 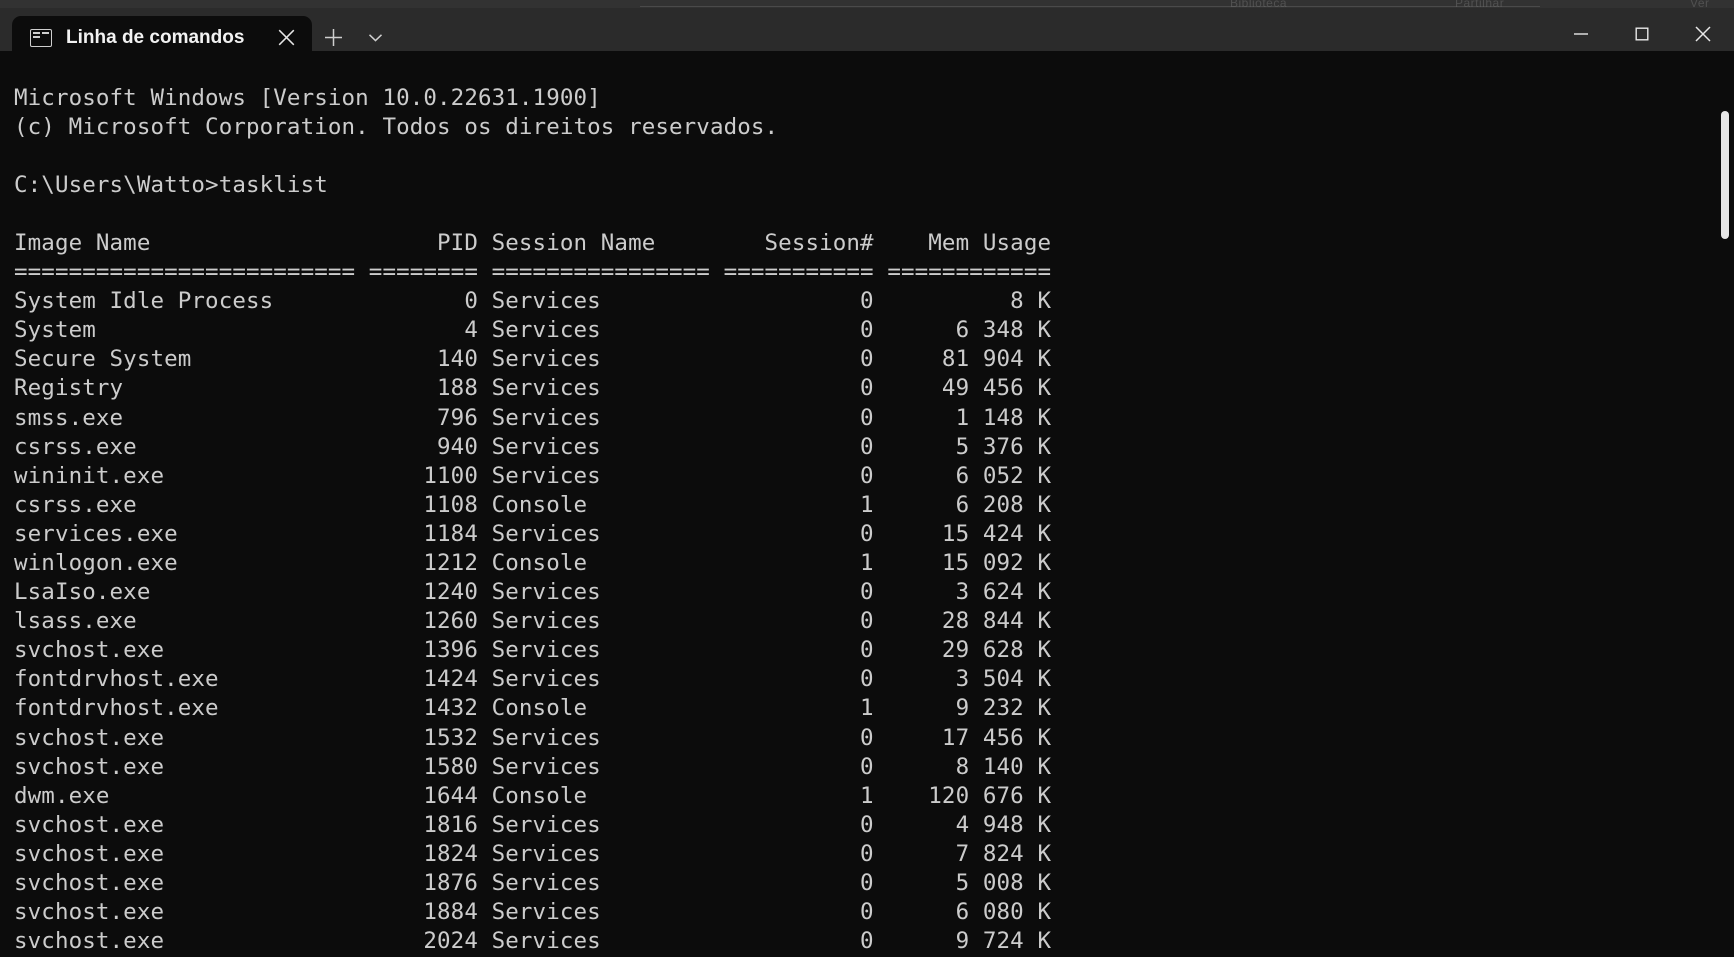 I want to click on window-controls, so click(x=1642, y=33).